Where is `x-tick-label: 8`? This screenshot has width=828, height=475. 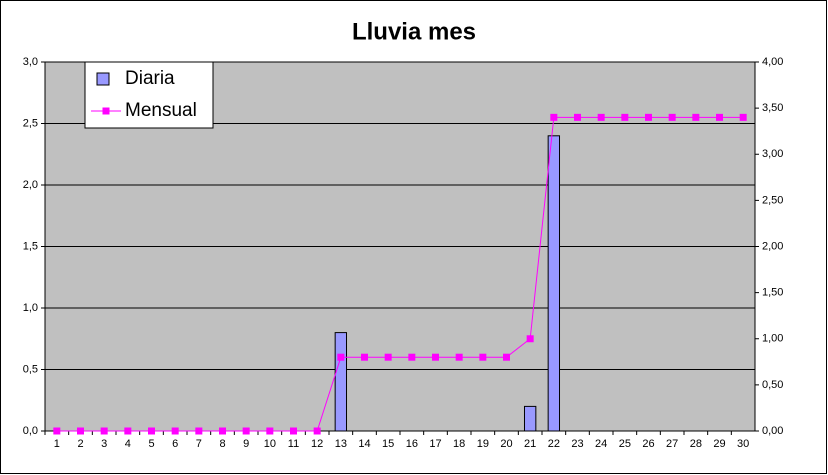
x-tick-label: 8 is located at coordinates (222, 444).